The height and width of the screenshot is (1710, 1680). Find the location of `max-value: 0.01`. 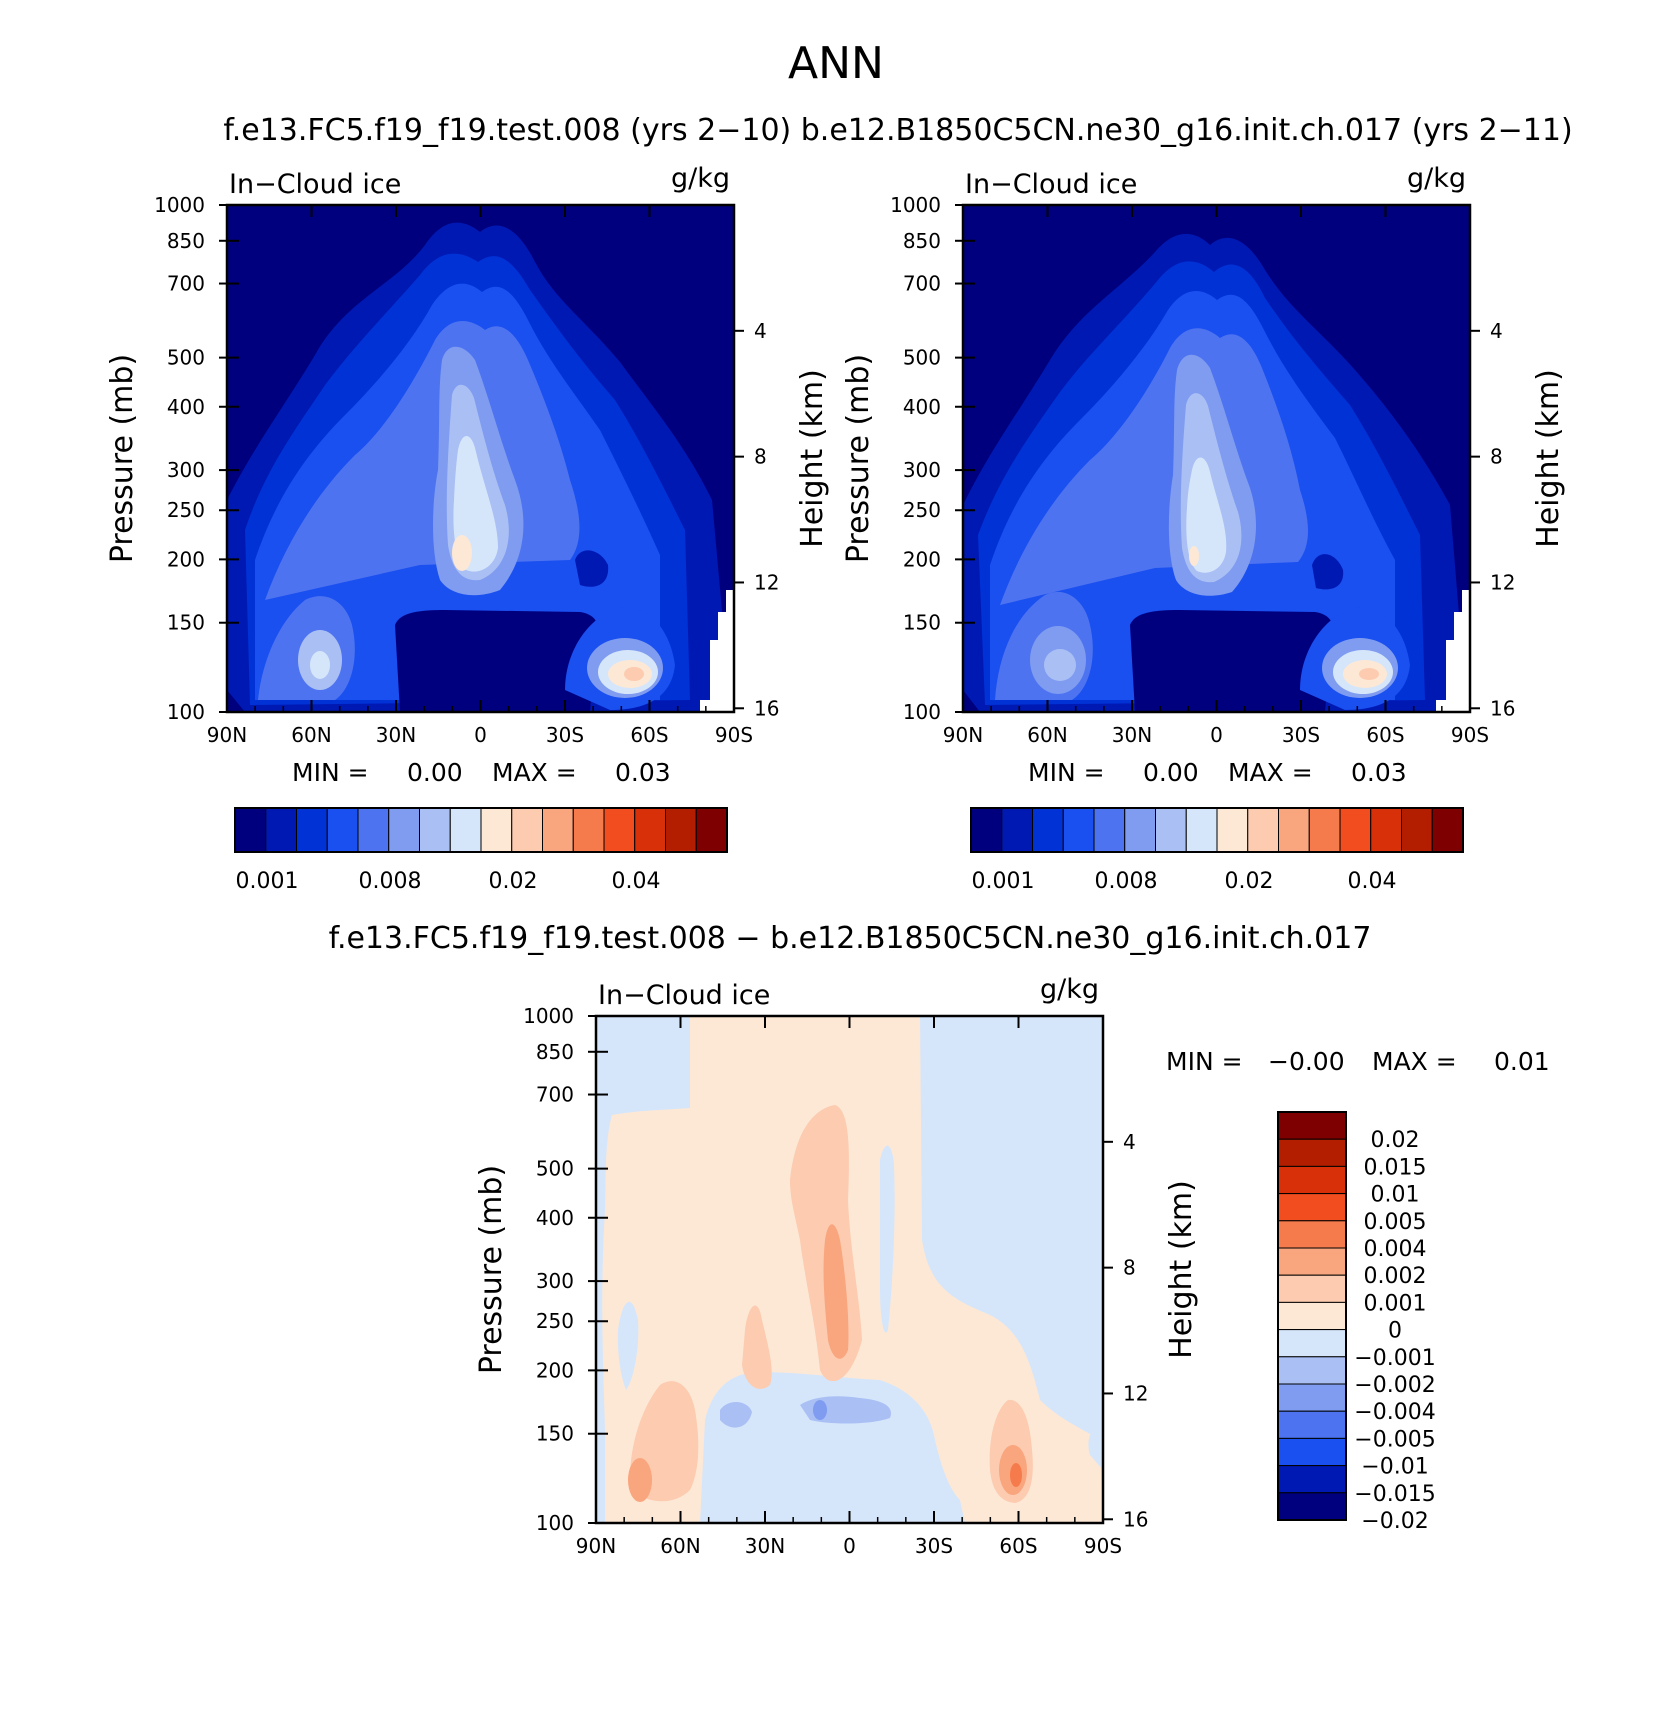

max-value: 0.01 is located at coordinates (1522, 1061).